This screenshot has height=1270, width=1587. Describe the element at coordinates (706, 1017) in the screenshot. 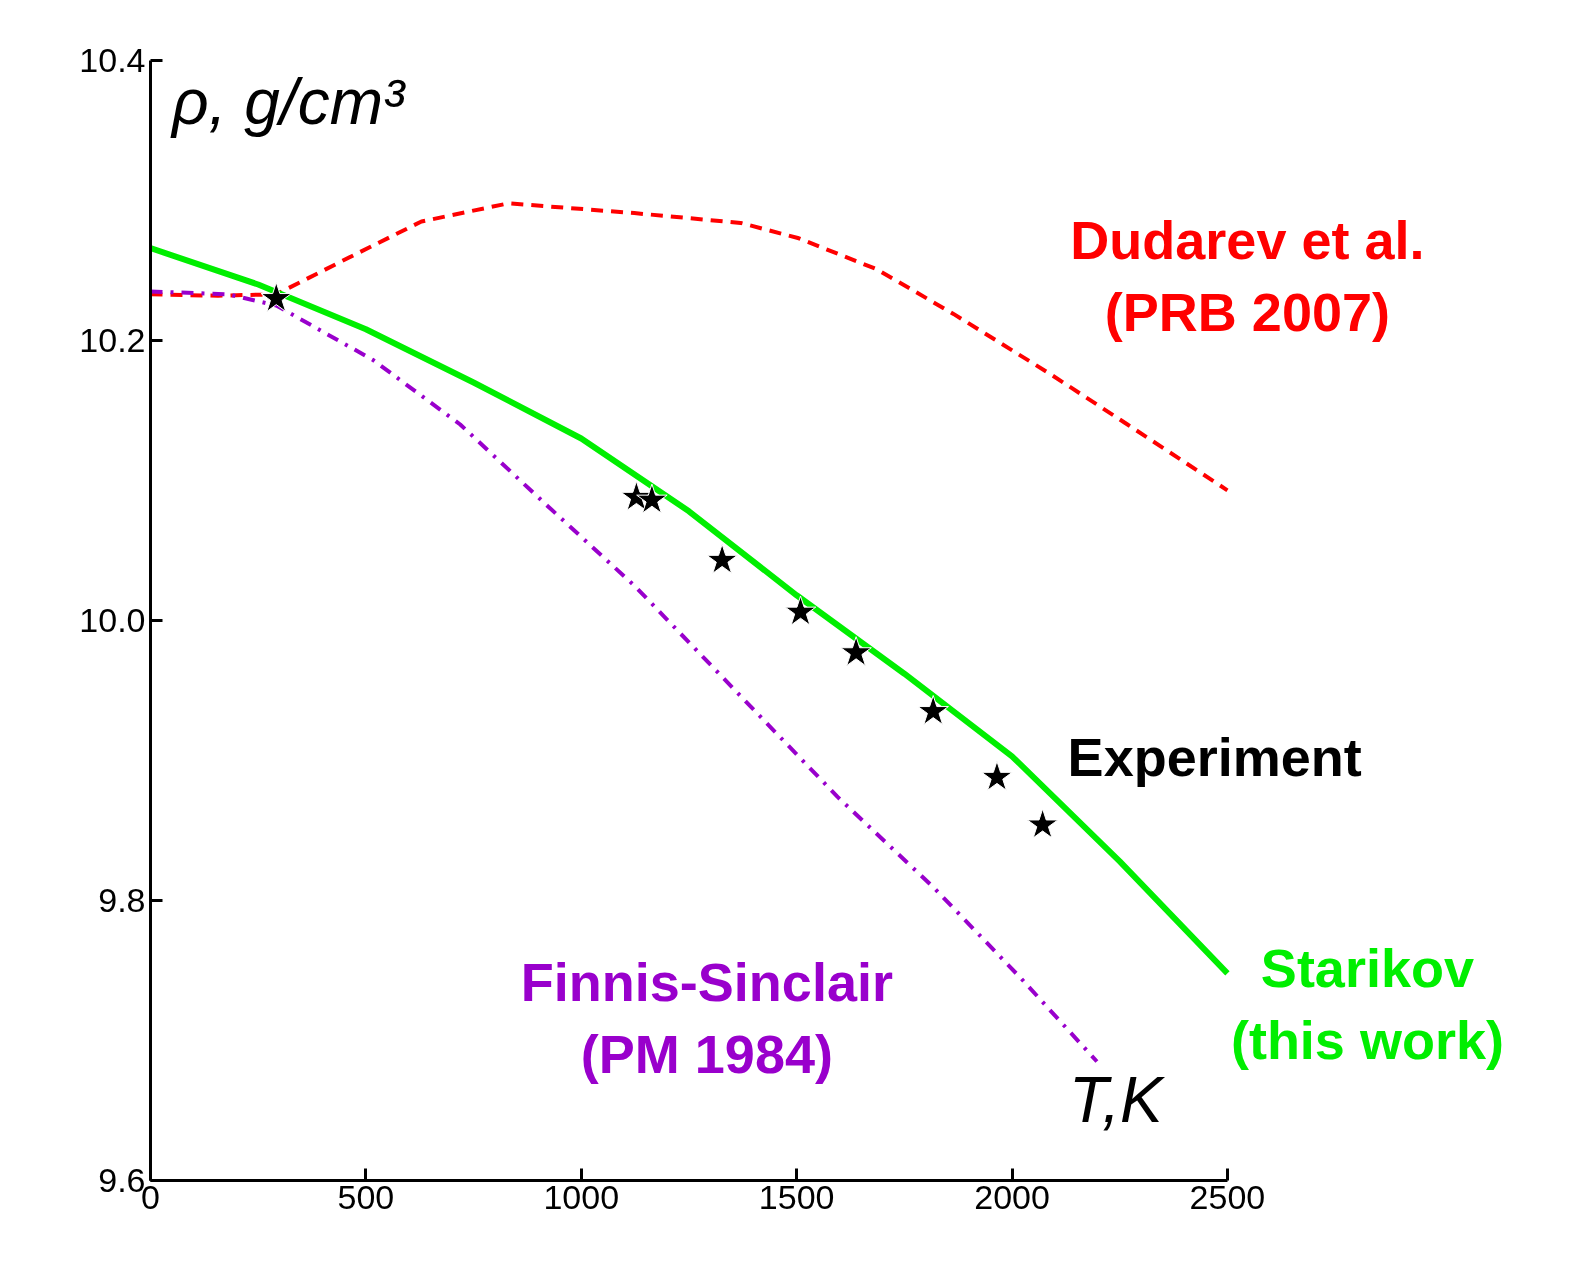

I see `series-label: Finnis-Sinclair (PM 1984)` at that location.